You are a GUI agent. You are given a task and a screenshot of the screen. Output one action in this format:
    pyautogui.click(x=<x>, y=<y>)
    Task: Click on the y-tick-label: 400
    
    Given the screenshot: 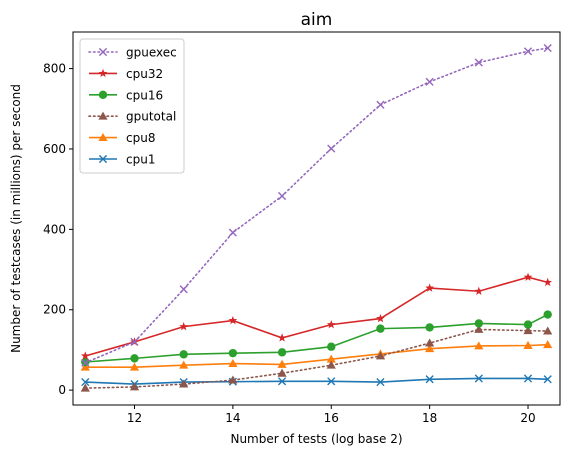 What is the action you would take?
    pyautogui.click(x=54, y=229)
    